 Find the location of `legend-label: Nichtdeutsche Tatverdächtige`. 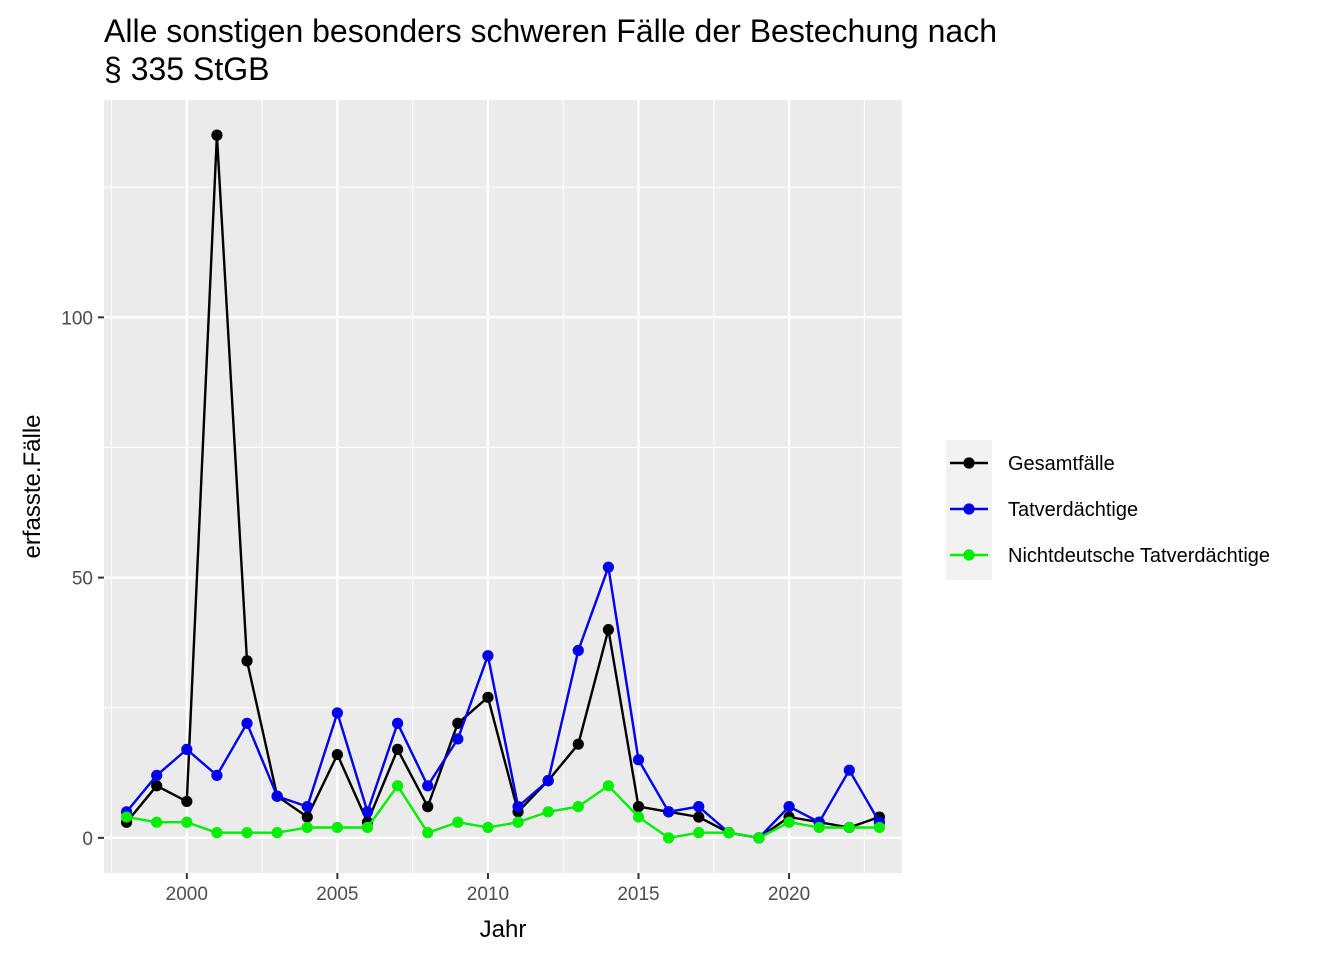

legend-label: Nichtdeutsche Tatverdächtige is located at coordinates (1139, 556).